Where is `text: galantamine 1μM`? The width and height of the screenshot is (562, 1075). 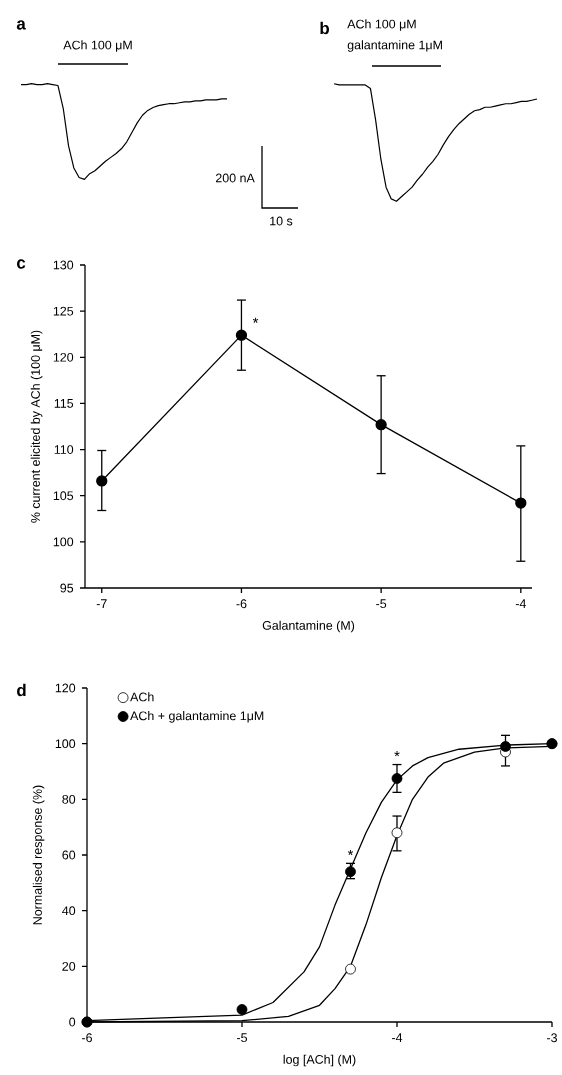
text: galantamine 1μM is located at coordinates (395, 46).